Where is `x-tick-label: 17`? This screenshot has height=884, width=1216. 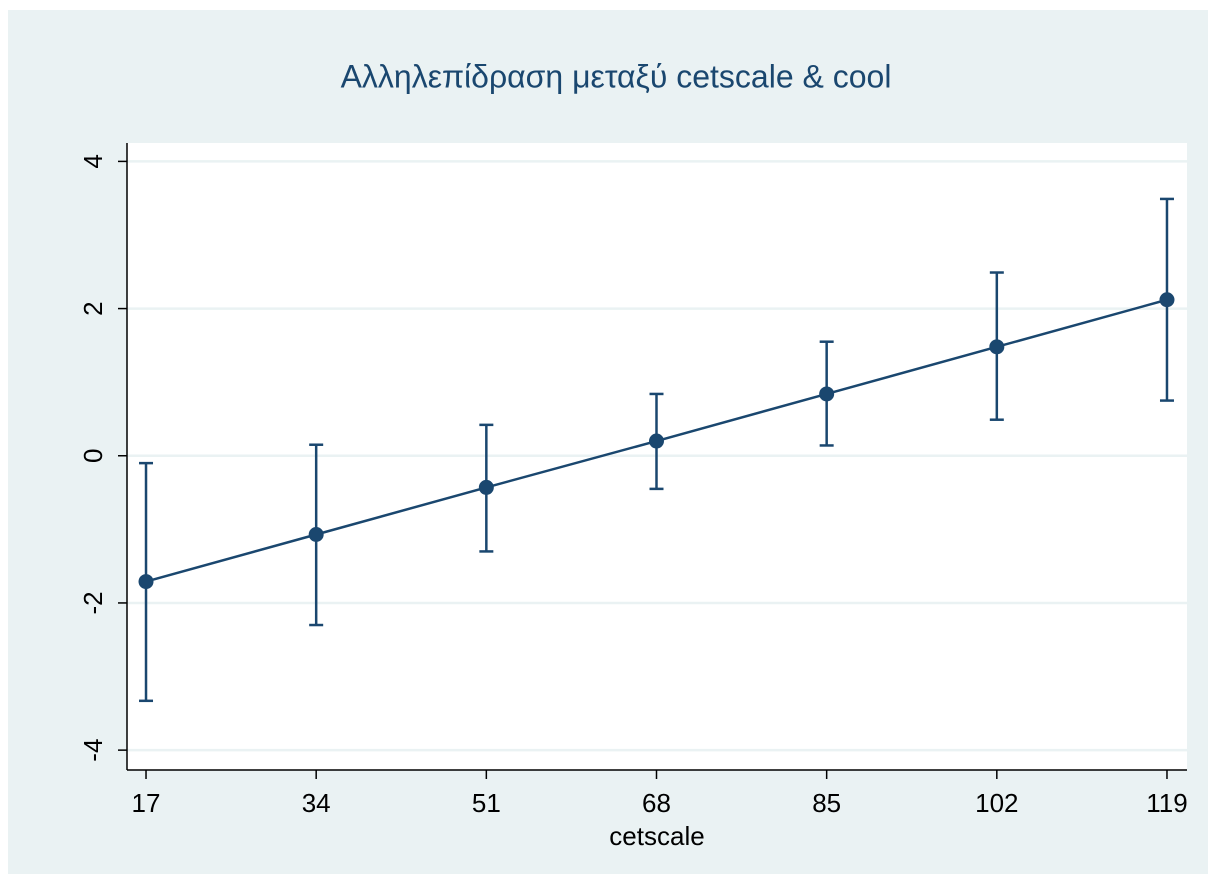 x-tick-label: 17 is located at coordinates (146, 803).